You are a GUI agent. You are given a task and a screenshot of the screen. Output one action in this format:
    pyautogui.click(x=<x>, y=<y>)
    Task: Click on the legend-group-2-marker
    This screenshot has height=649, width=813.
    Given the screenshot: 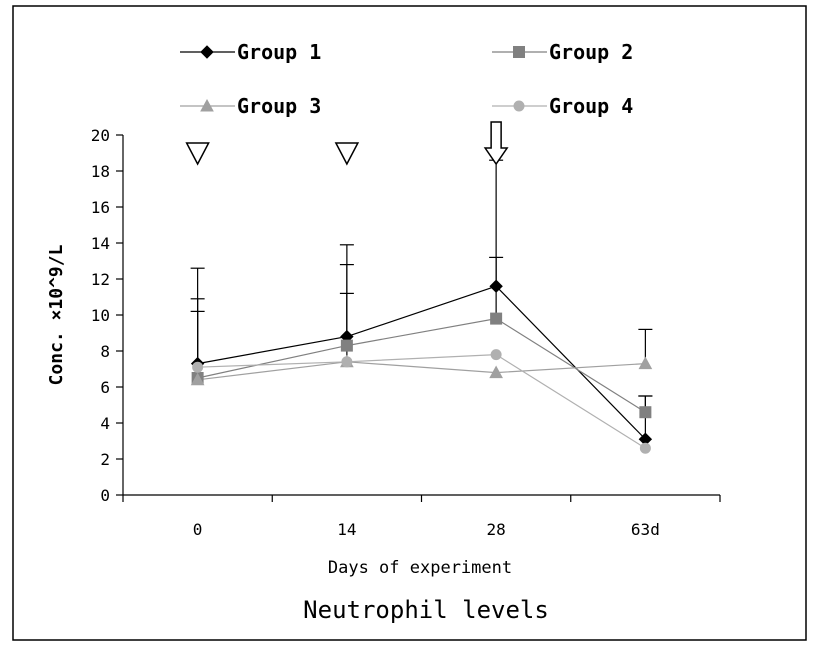 What is the action you would take?
    pyautogui.click(x=519, y=52)
    